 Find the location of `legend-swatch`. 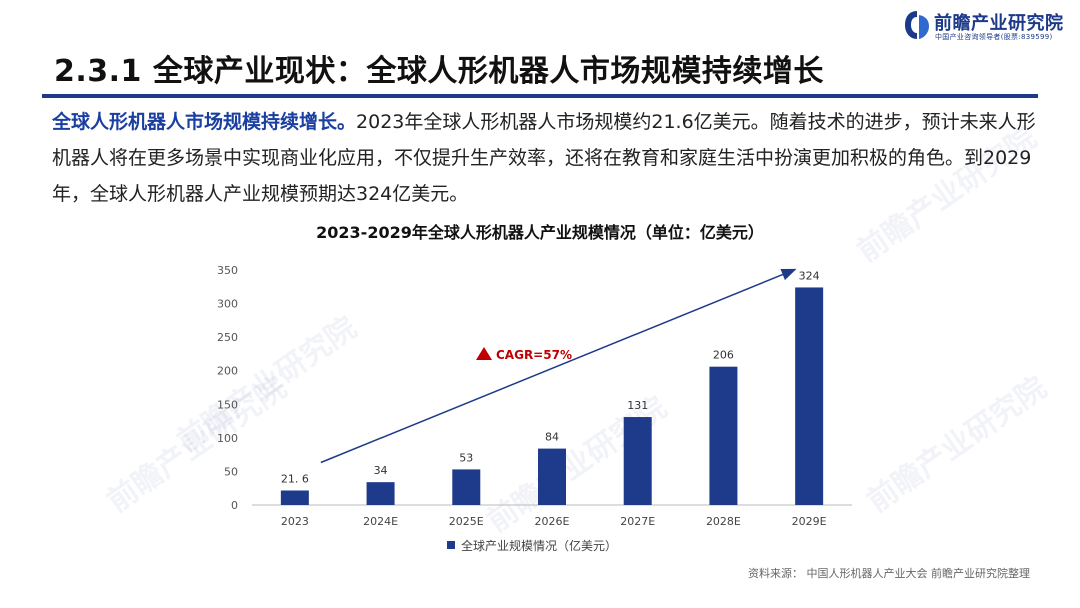

legend-swatch is located at coordinates (451, 545).